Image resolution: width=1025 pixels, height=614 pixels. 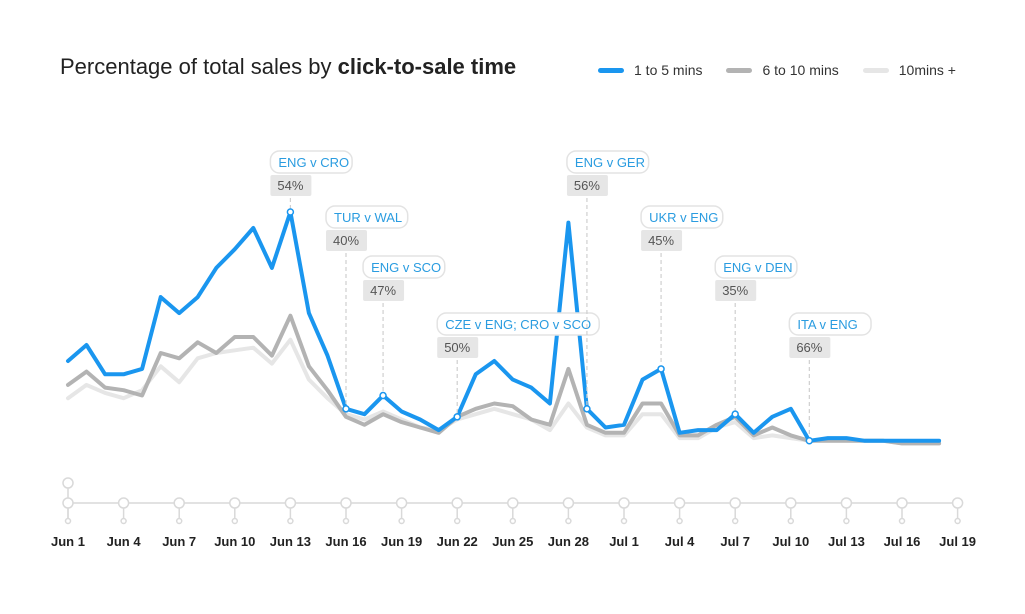 What do you see at coordinates (875, 70) in the screenshot?
I see `legend-swatch-light-grey` at bounding box center [875, 70].